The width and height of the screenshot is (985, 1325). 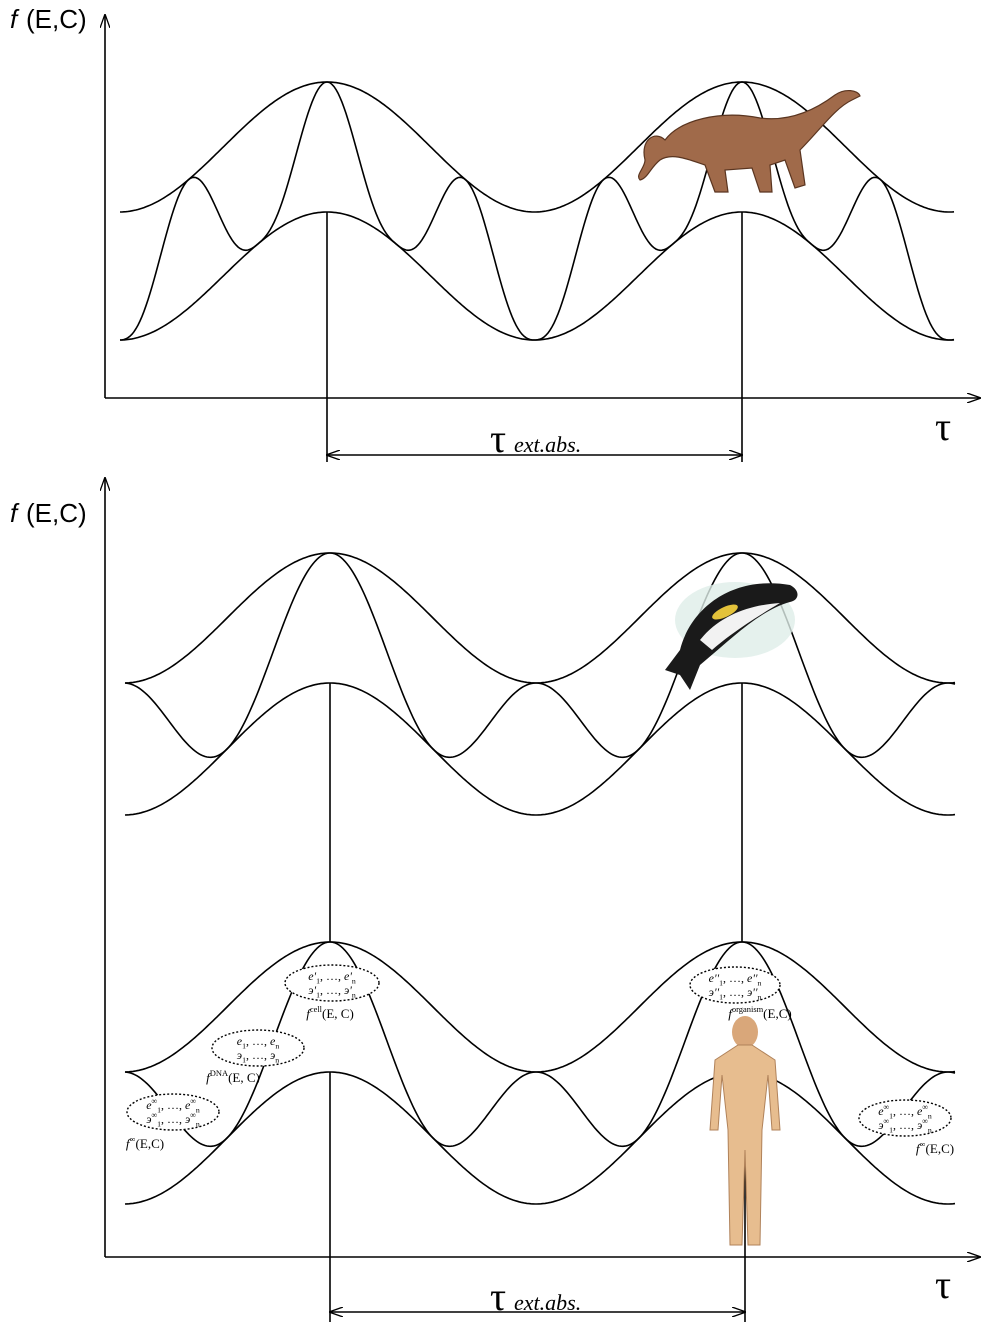 What do you see at coordinates (332, 977) in the screenshot?
I see `annotation-row: e'1, …, e'n` at bounding box center [332, 977].